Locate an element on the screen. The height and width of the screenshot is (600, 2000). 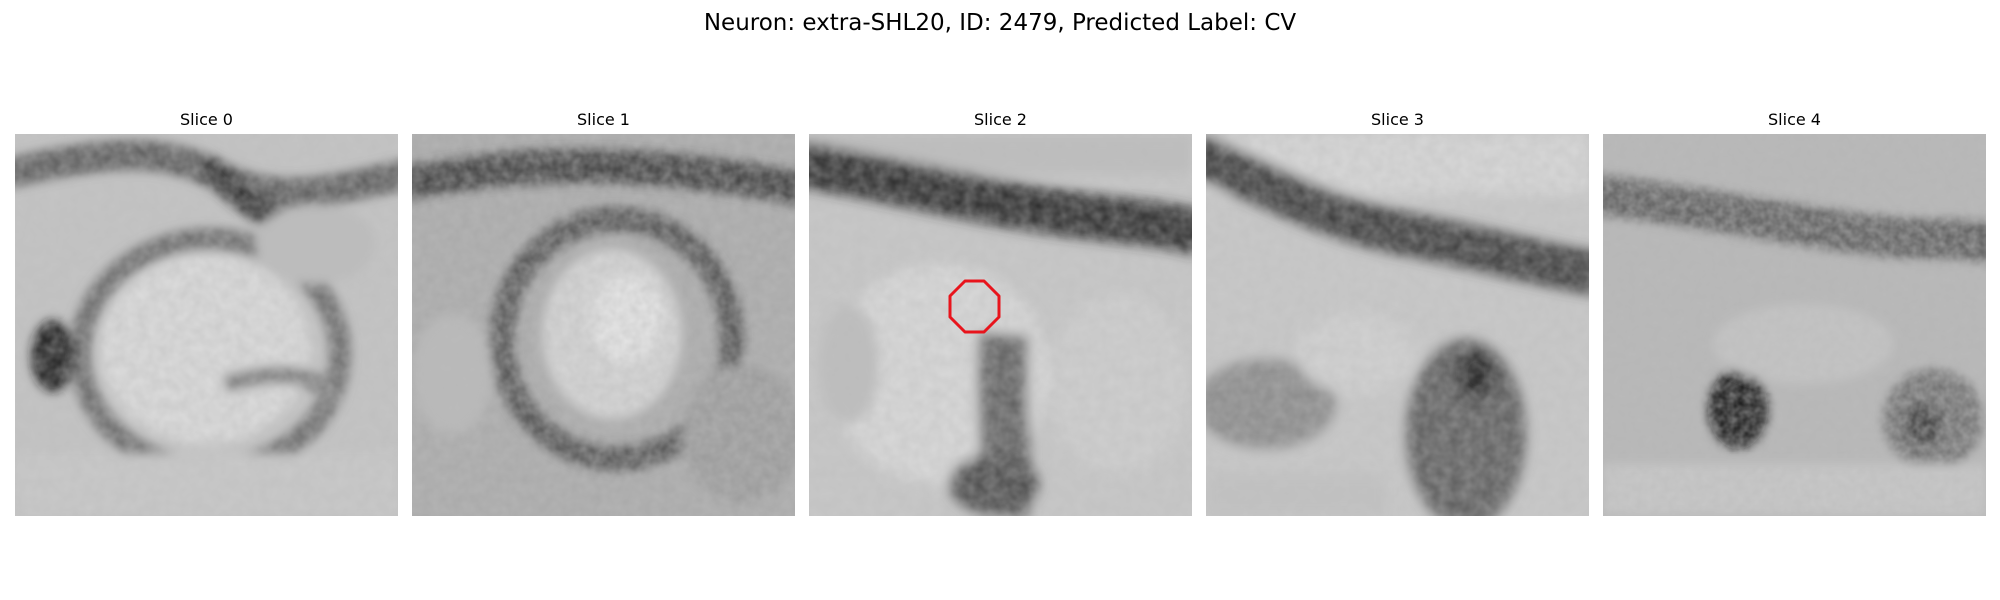
roi-outline is located at coordinates (974, 306).